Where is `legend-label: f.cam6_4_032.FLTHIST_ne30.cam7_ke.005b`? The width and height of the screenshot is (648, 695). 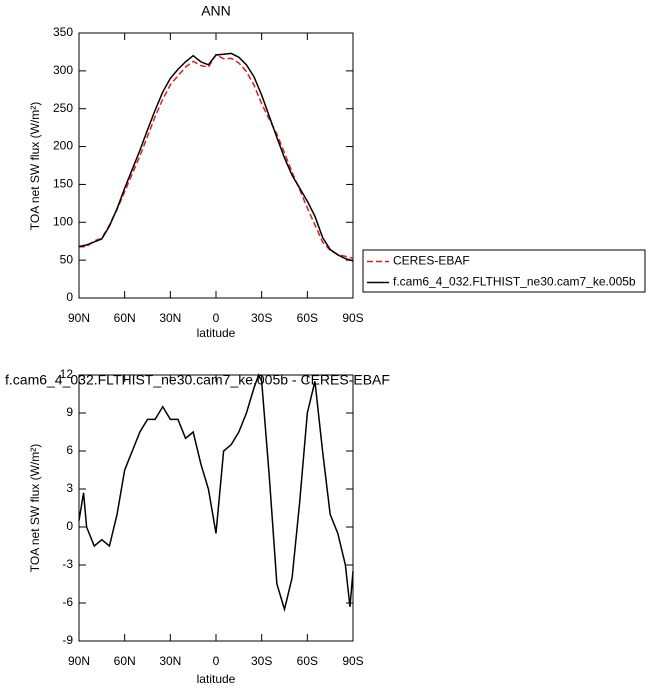 legend-label: f.cam6_4_032.FLTHIST_ne30.cam7_ke.005b is located at coordinates (514, 282).